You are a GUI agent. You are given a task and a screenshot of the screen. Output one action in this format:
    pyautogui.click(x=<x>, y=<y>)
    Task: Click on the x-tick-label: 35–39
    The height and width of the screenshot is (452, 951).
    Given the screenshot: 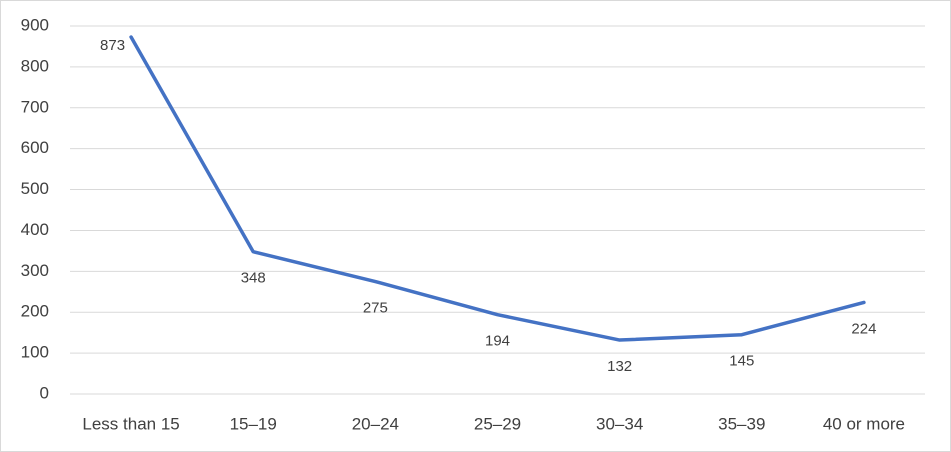 What is the action you would take?
    pyautogui.click(x=741, y=423)
    